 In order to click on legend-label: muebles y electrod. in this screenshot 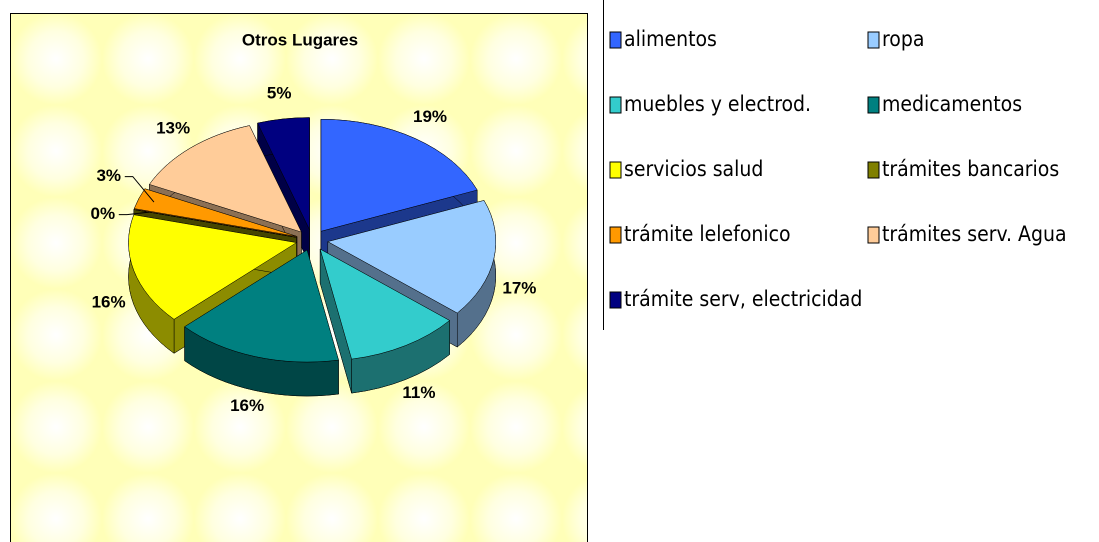, I will do `click(717, 104)`.